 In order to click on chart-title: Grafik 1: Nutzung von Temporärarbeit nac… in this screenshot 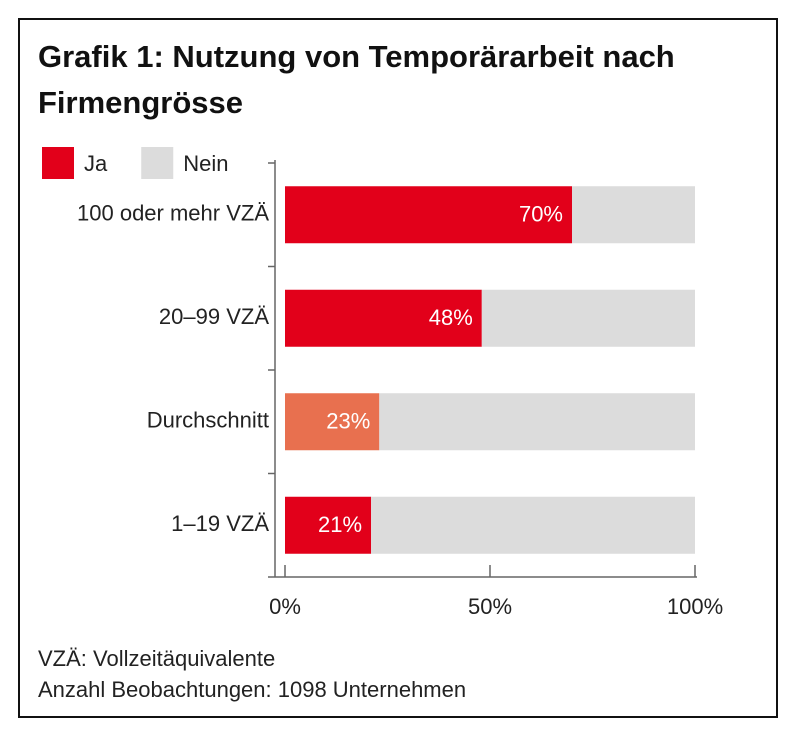, I will do `click(356, 79)`.